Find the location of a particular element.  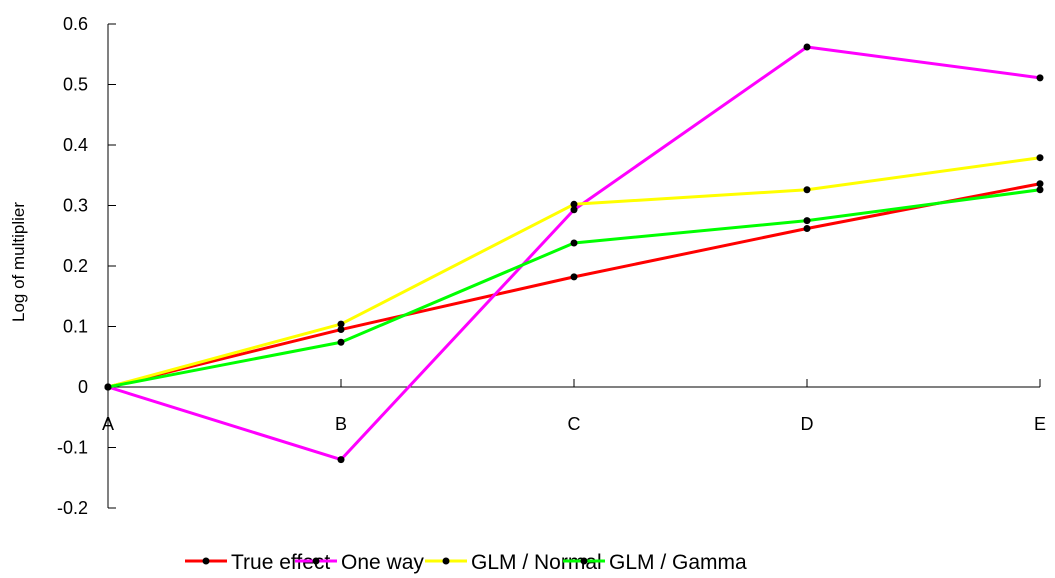

legend-label: GLM / Normal is located at coordinates (536, 562).